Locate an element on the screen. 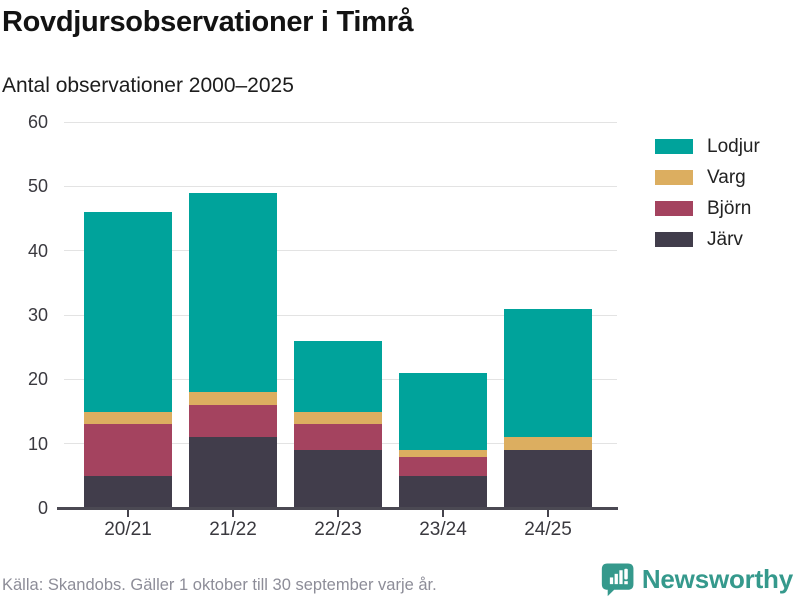 Image resolution: width=800 pixels, height=600 pixels. x-tick-label: 20/21 is located at coordinates (128, 529).